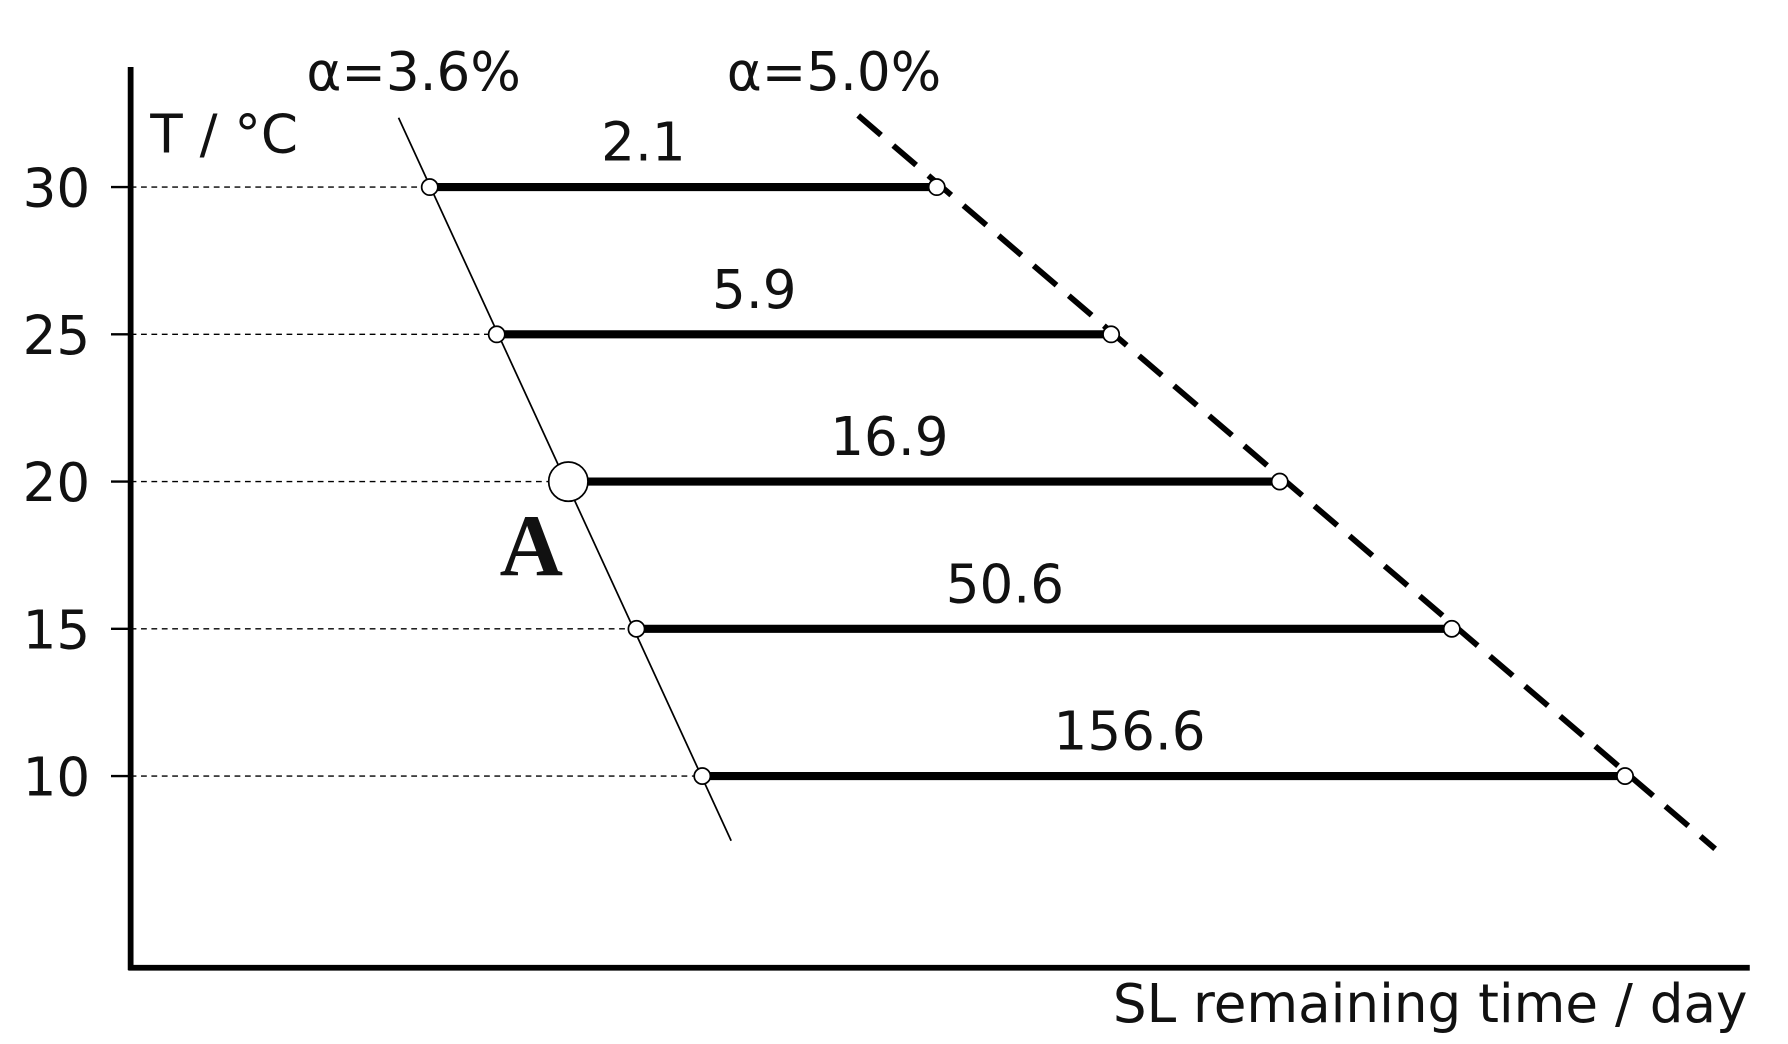 The image size is (1788, 1044). Describe the element at coordinates (531, 545) in the screenshot. I see `point-label: A` at that location.